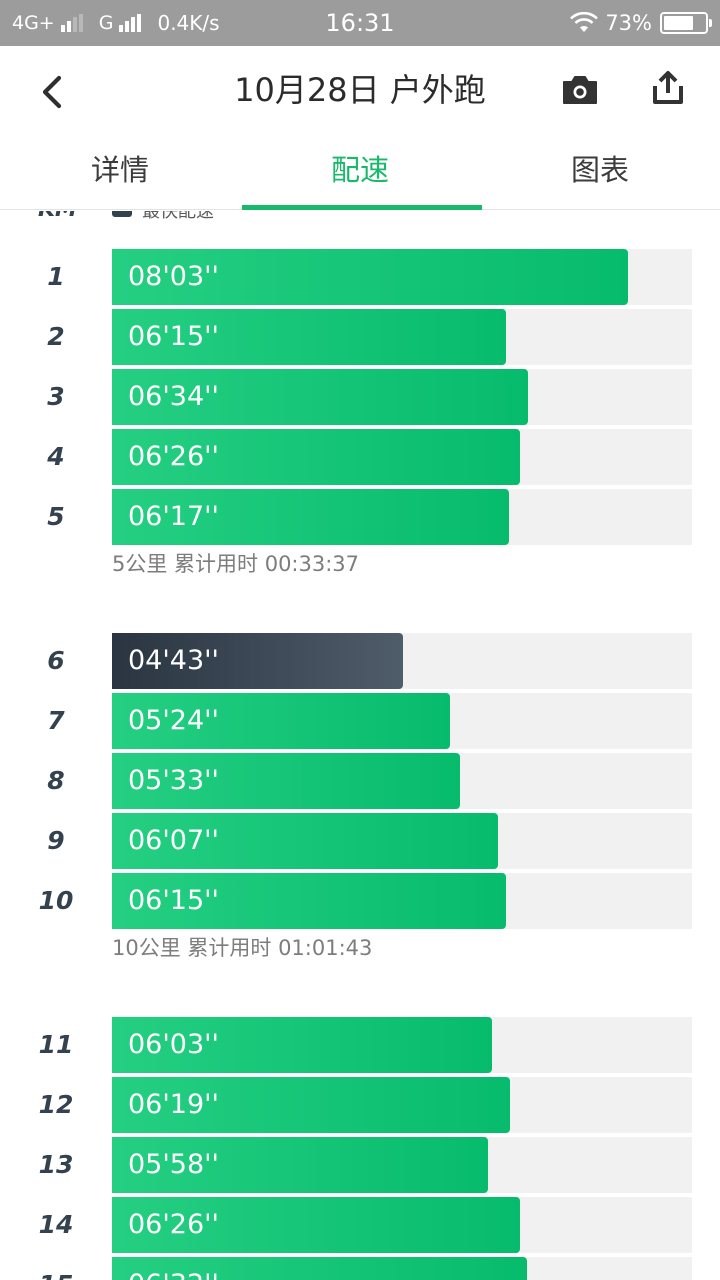 The height and width of the screenshot is (1280, 720). I want to click on camera-button, so click(580, 90).